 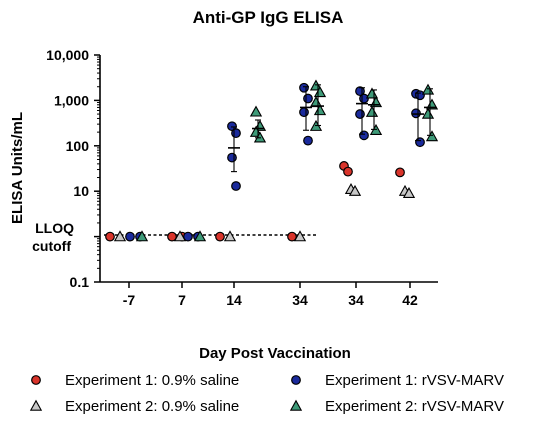 What do you see at coordinates (414, 380) in the screenshot?
I see `legend-label: Experiment 1: rVSV-MARV` at bounding box center [414, 380].